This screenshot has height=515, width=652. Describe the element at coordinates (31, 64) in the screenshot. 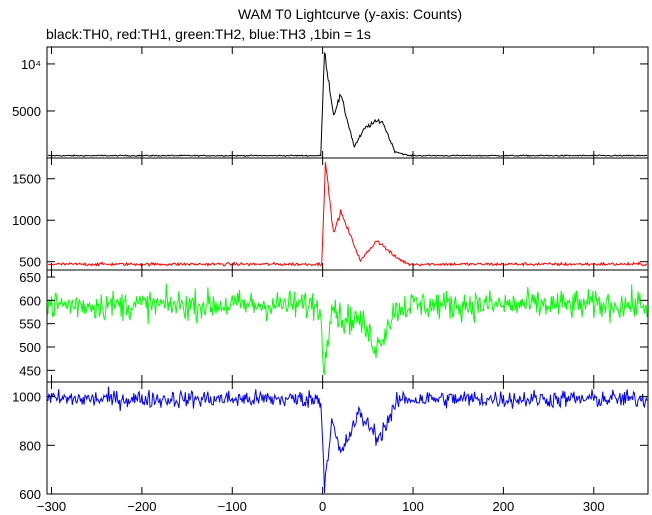

I see `y-tick-label: 10⁴` at that location.